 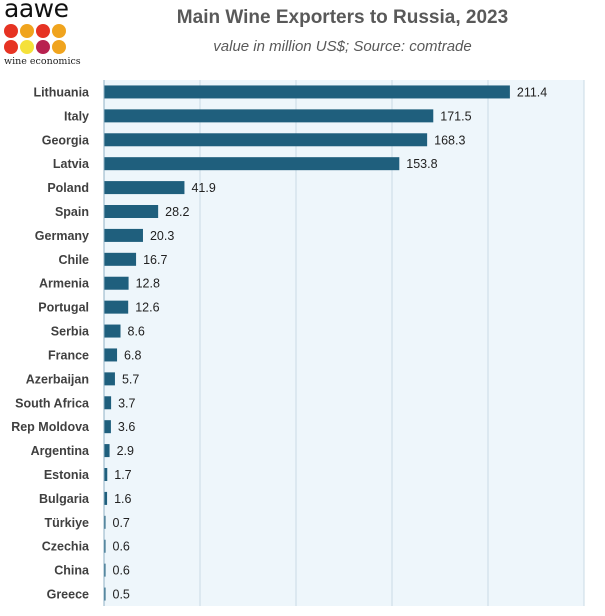 I want to click on data-label: 16.7, so click(x=155, y=260).